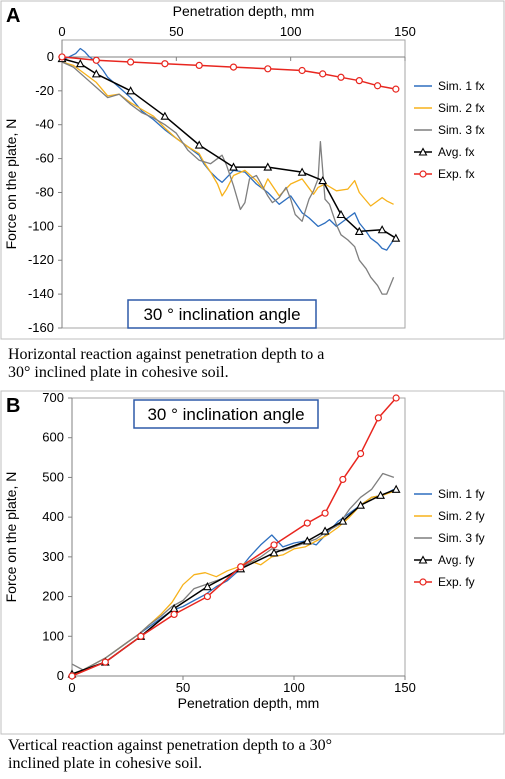 The height and width of the screenshot is (779, 505). I want to click on y-tick-label: -100, so click(41, 225).